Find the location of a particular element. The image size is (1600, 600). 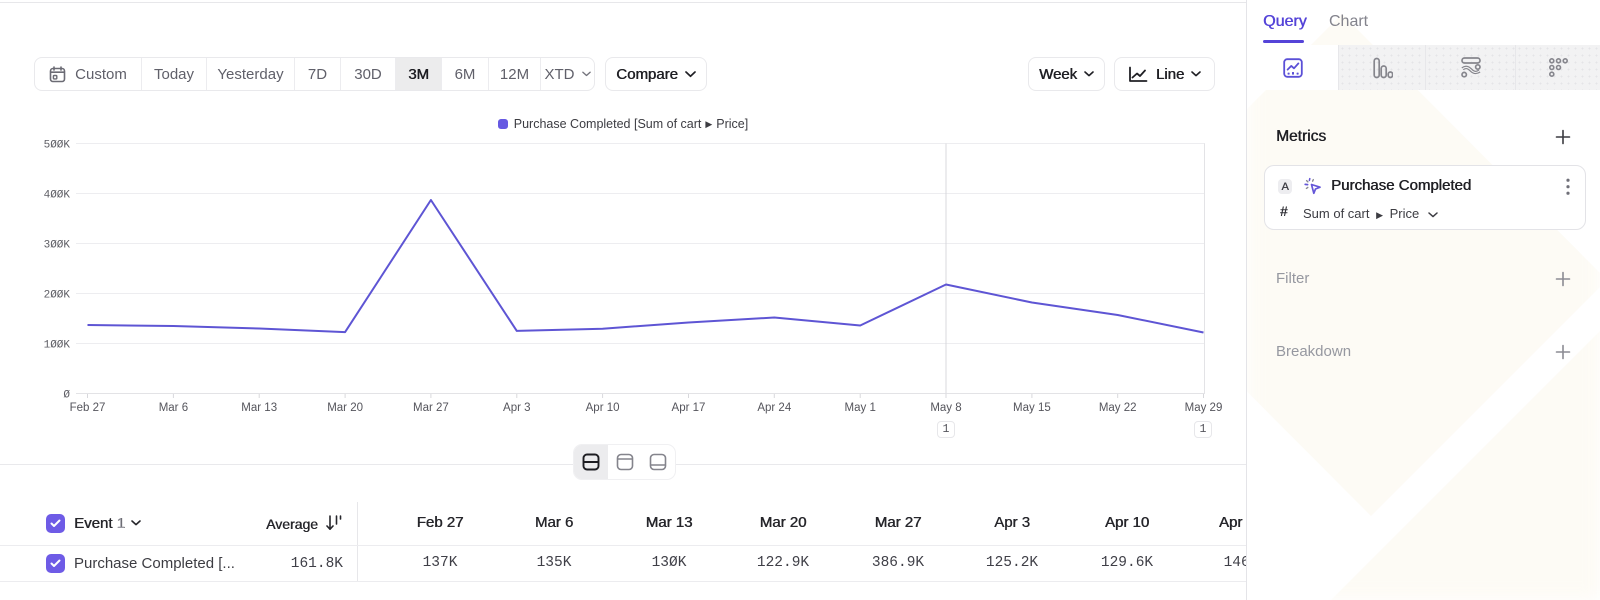

svg-text: Apr 24 is located at coordinates (774, 408).